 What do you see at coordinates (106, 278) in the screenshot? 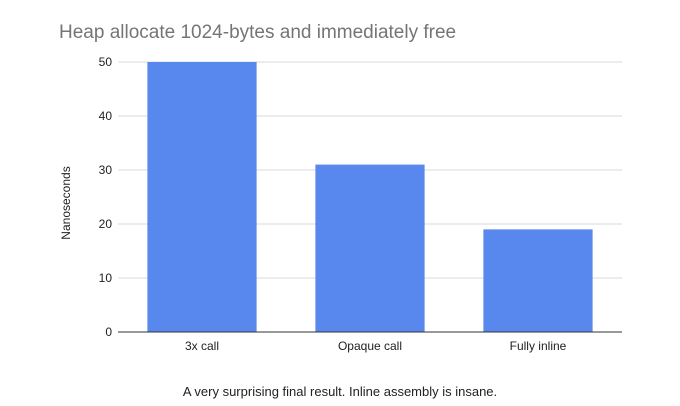
I see `y-tick-label: 10` at bounding box center [106, 278].